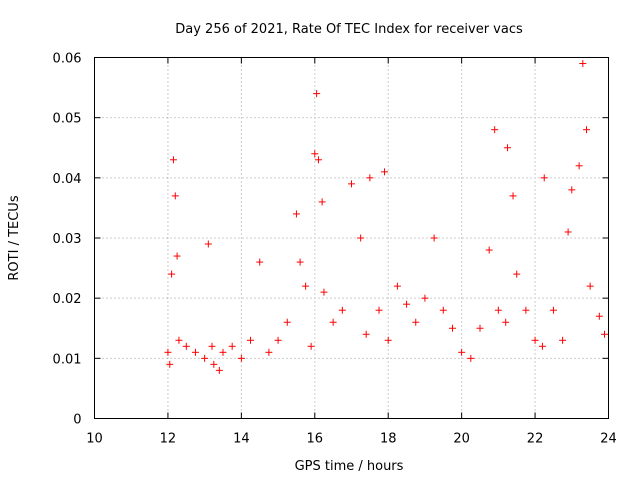 The width and height of the screenshot is (640, 480). What do you see at coordinates (67, 119) in the screenshot?
I see `y-tick-label: 0.05` at bounding box center [67, 119].